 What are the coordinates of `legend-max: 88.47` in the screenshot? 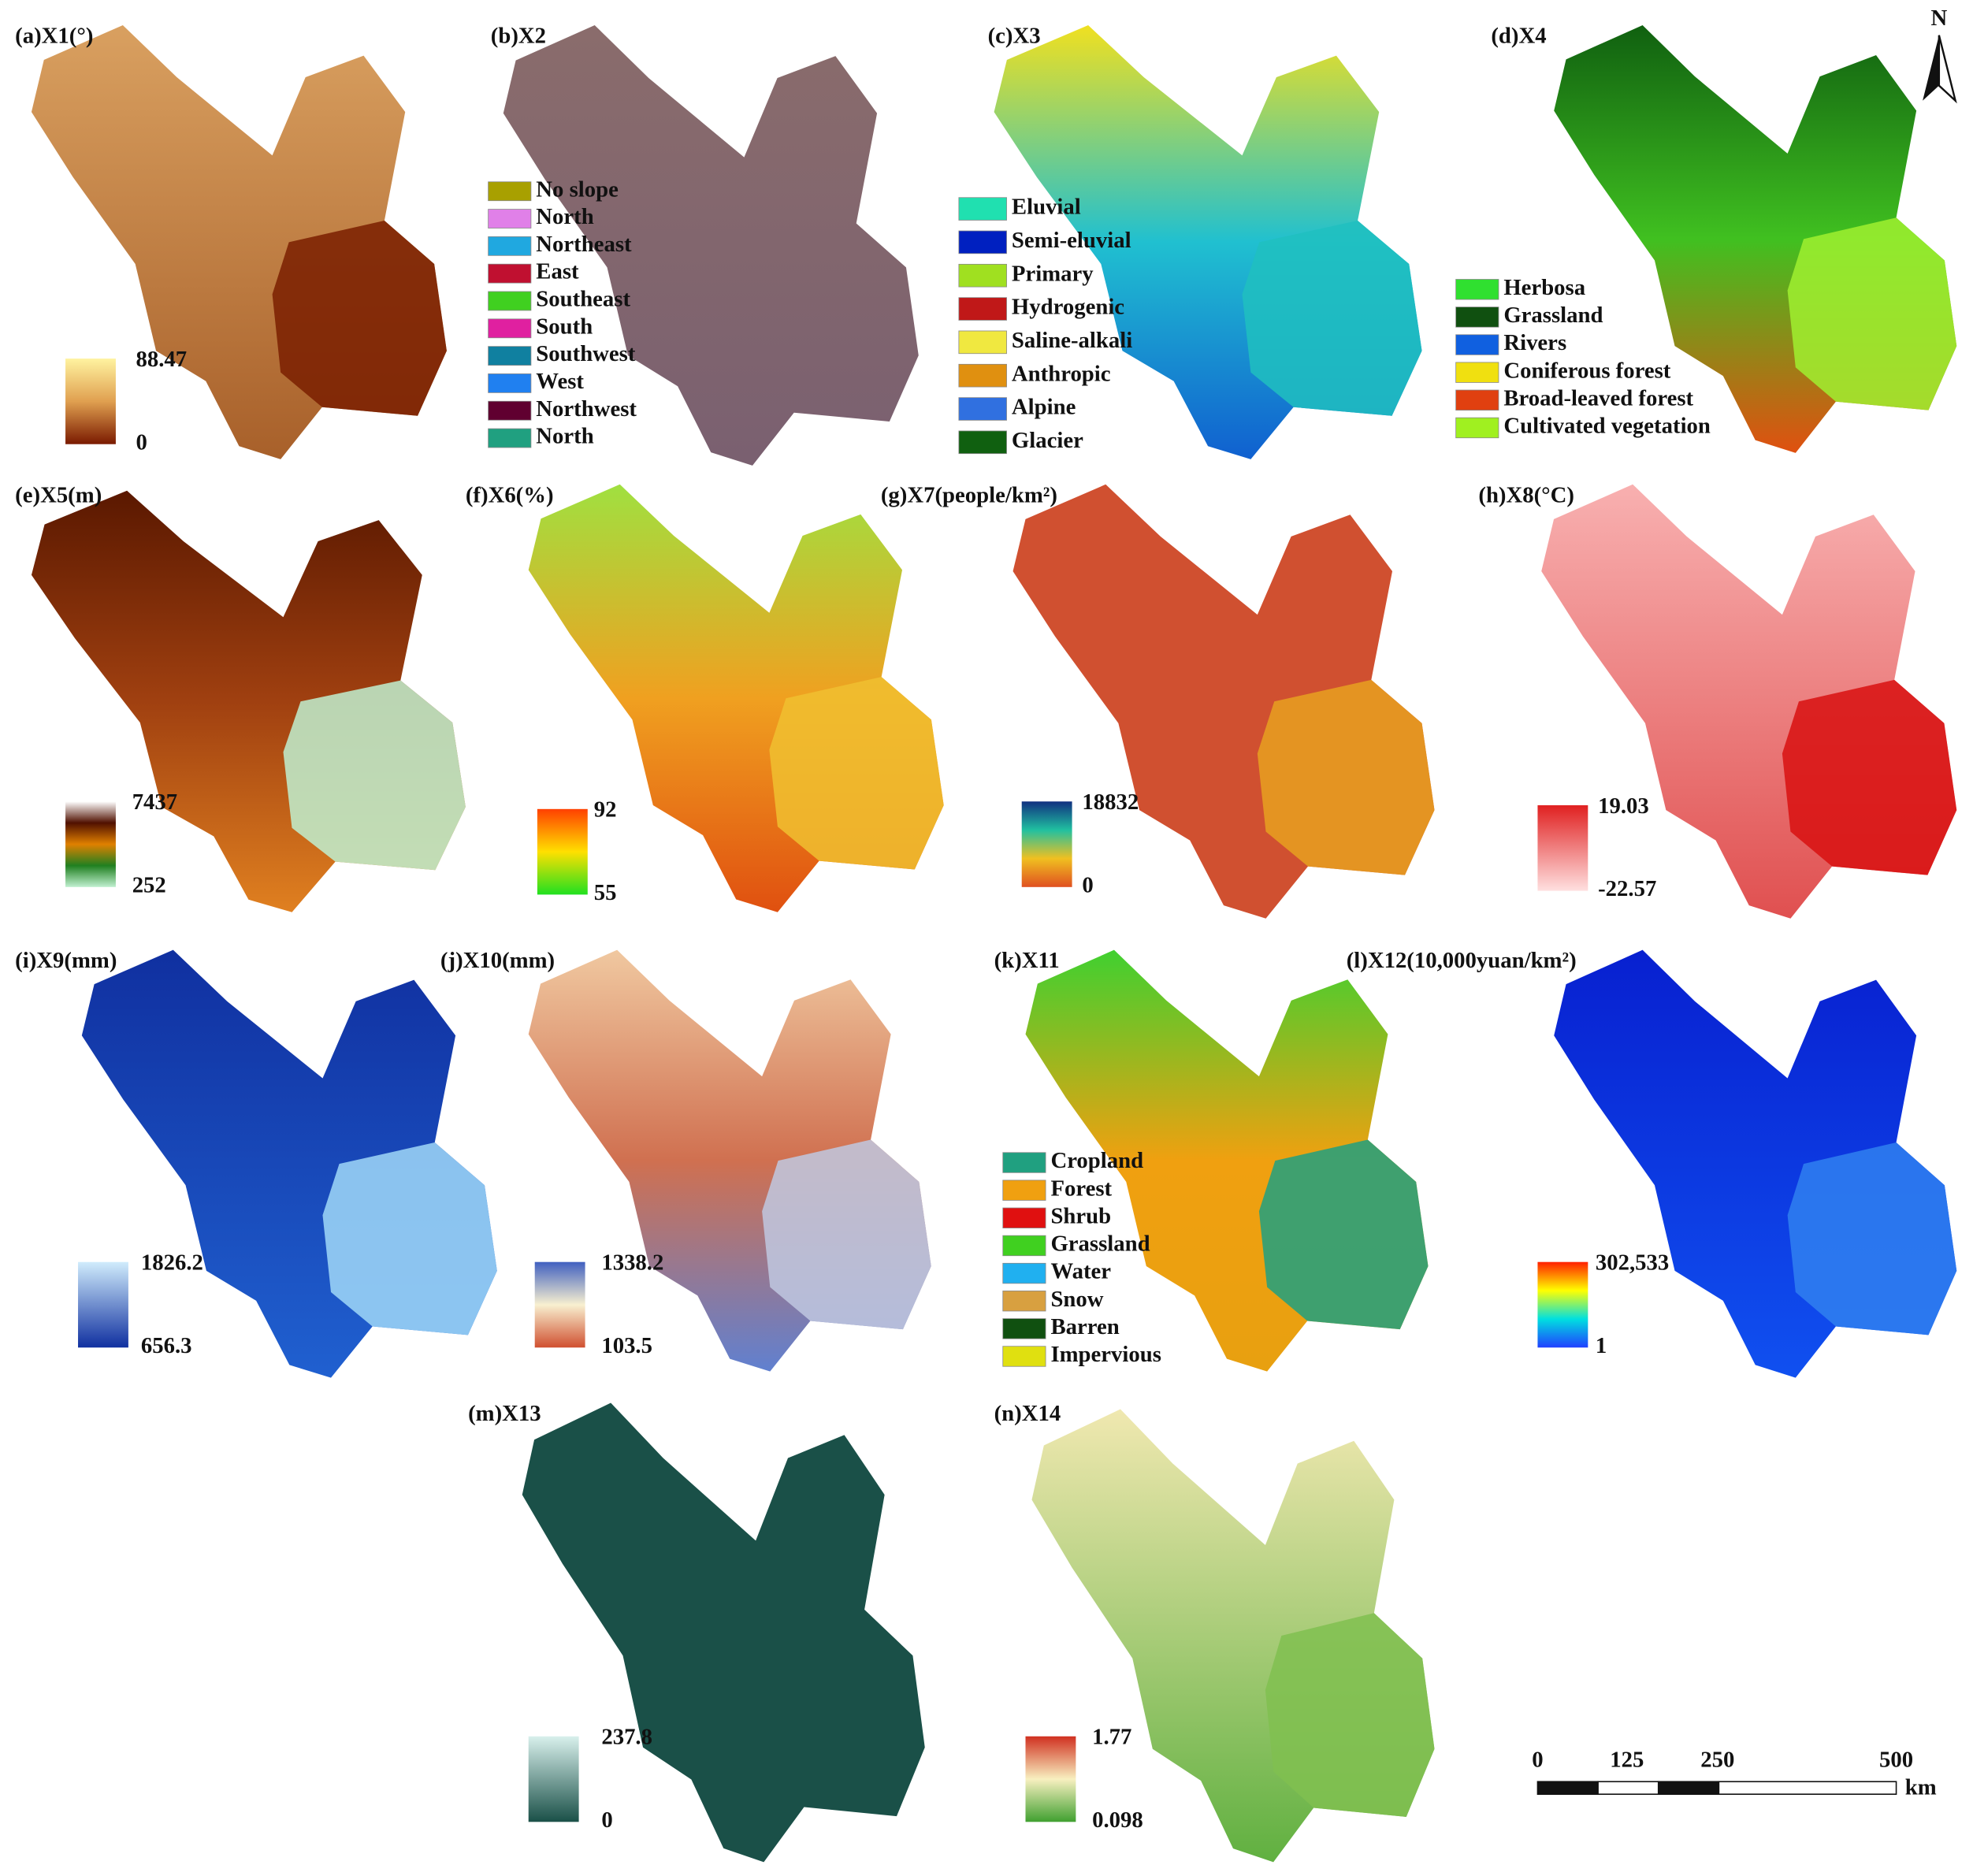 It's located at (161, 359).